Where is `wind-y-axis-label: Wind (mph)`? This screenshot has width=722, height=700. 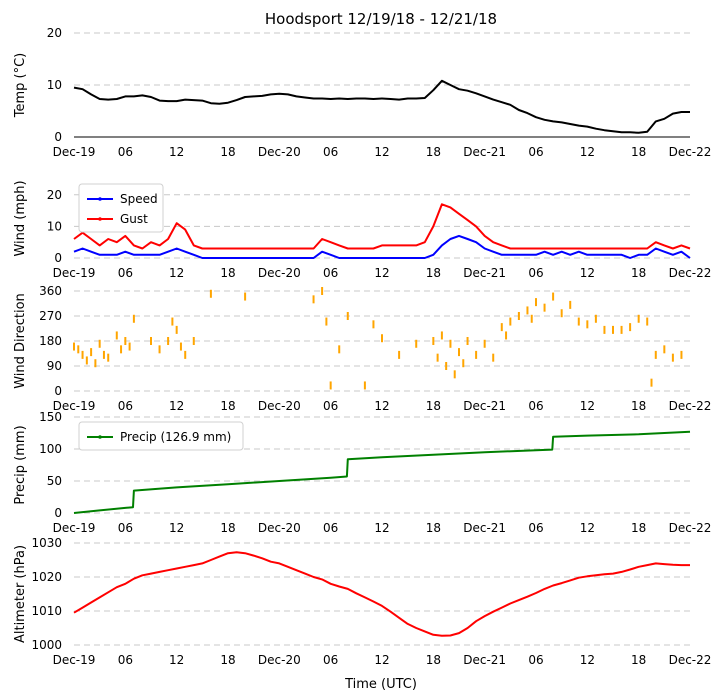 wind-y-axis-label: Wind (mph) is located at coordinates (20, 218).